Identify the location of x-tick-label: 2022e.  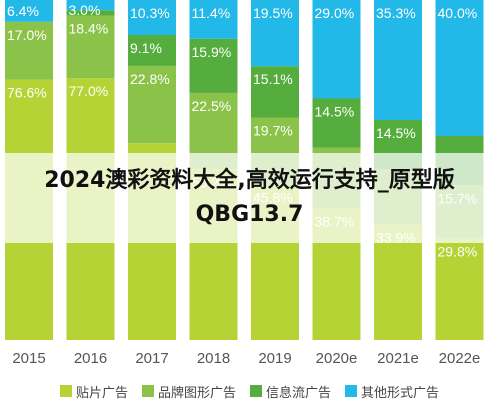
(460, 358).